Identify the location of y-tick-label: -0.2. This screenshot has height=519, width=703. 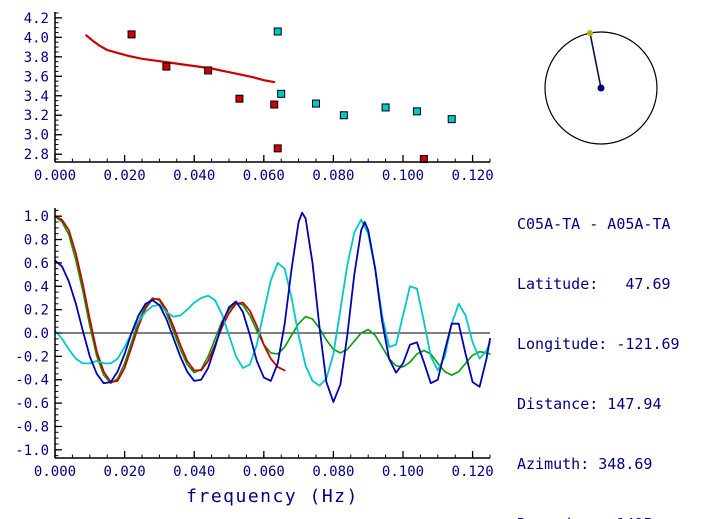
(32, 357).